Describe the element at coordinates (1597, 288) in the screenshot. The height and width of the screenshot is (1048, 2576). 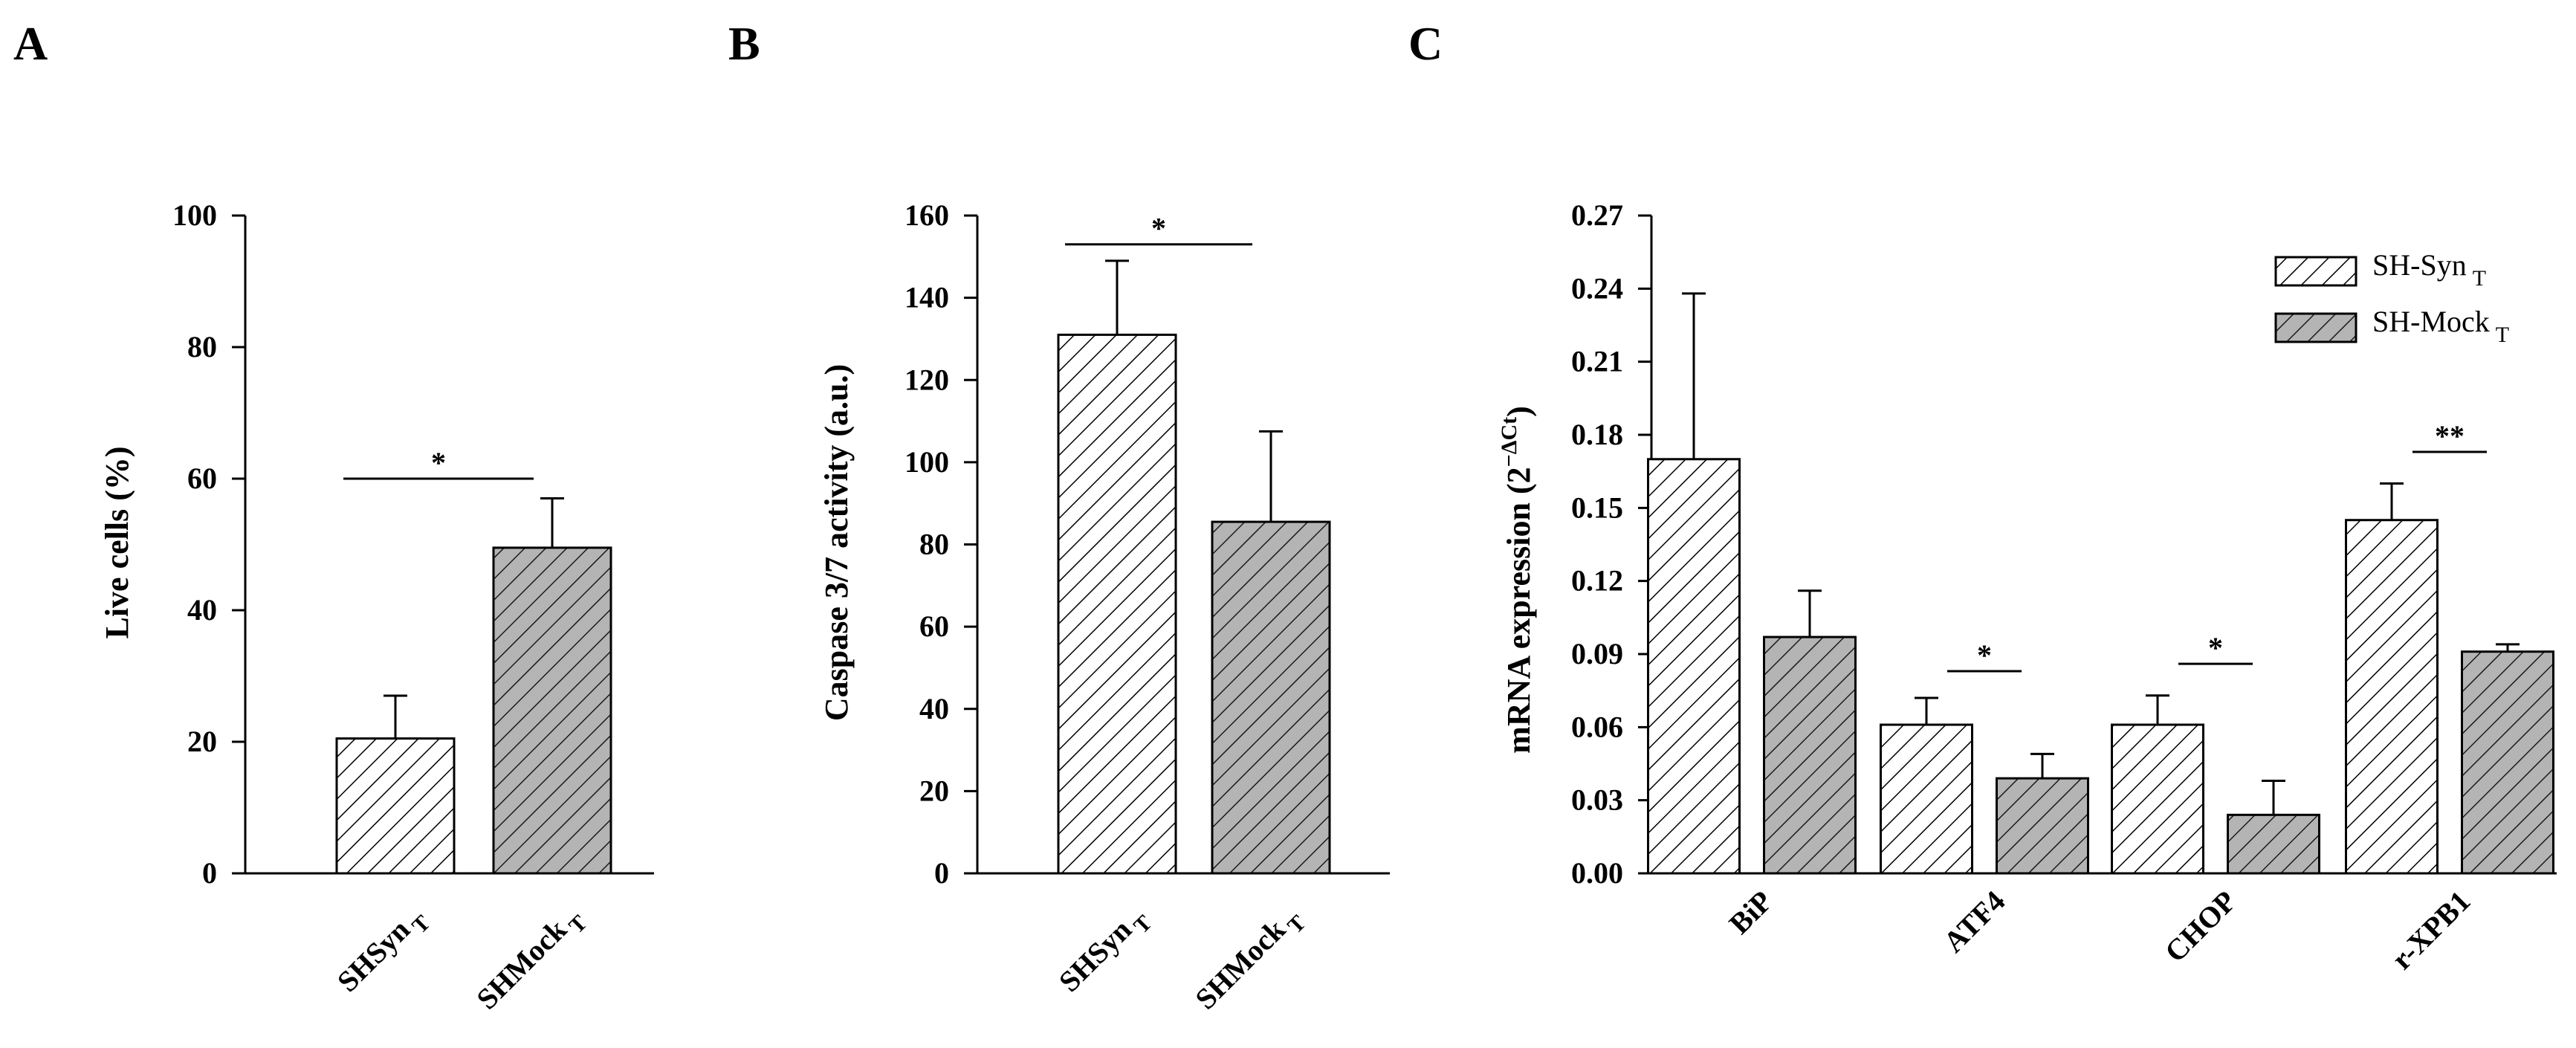
I see `y-tick-label: 0.24` at that location.